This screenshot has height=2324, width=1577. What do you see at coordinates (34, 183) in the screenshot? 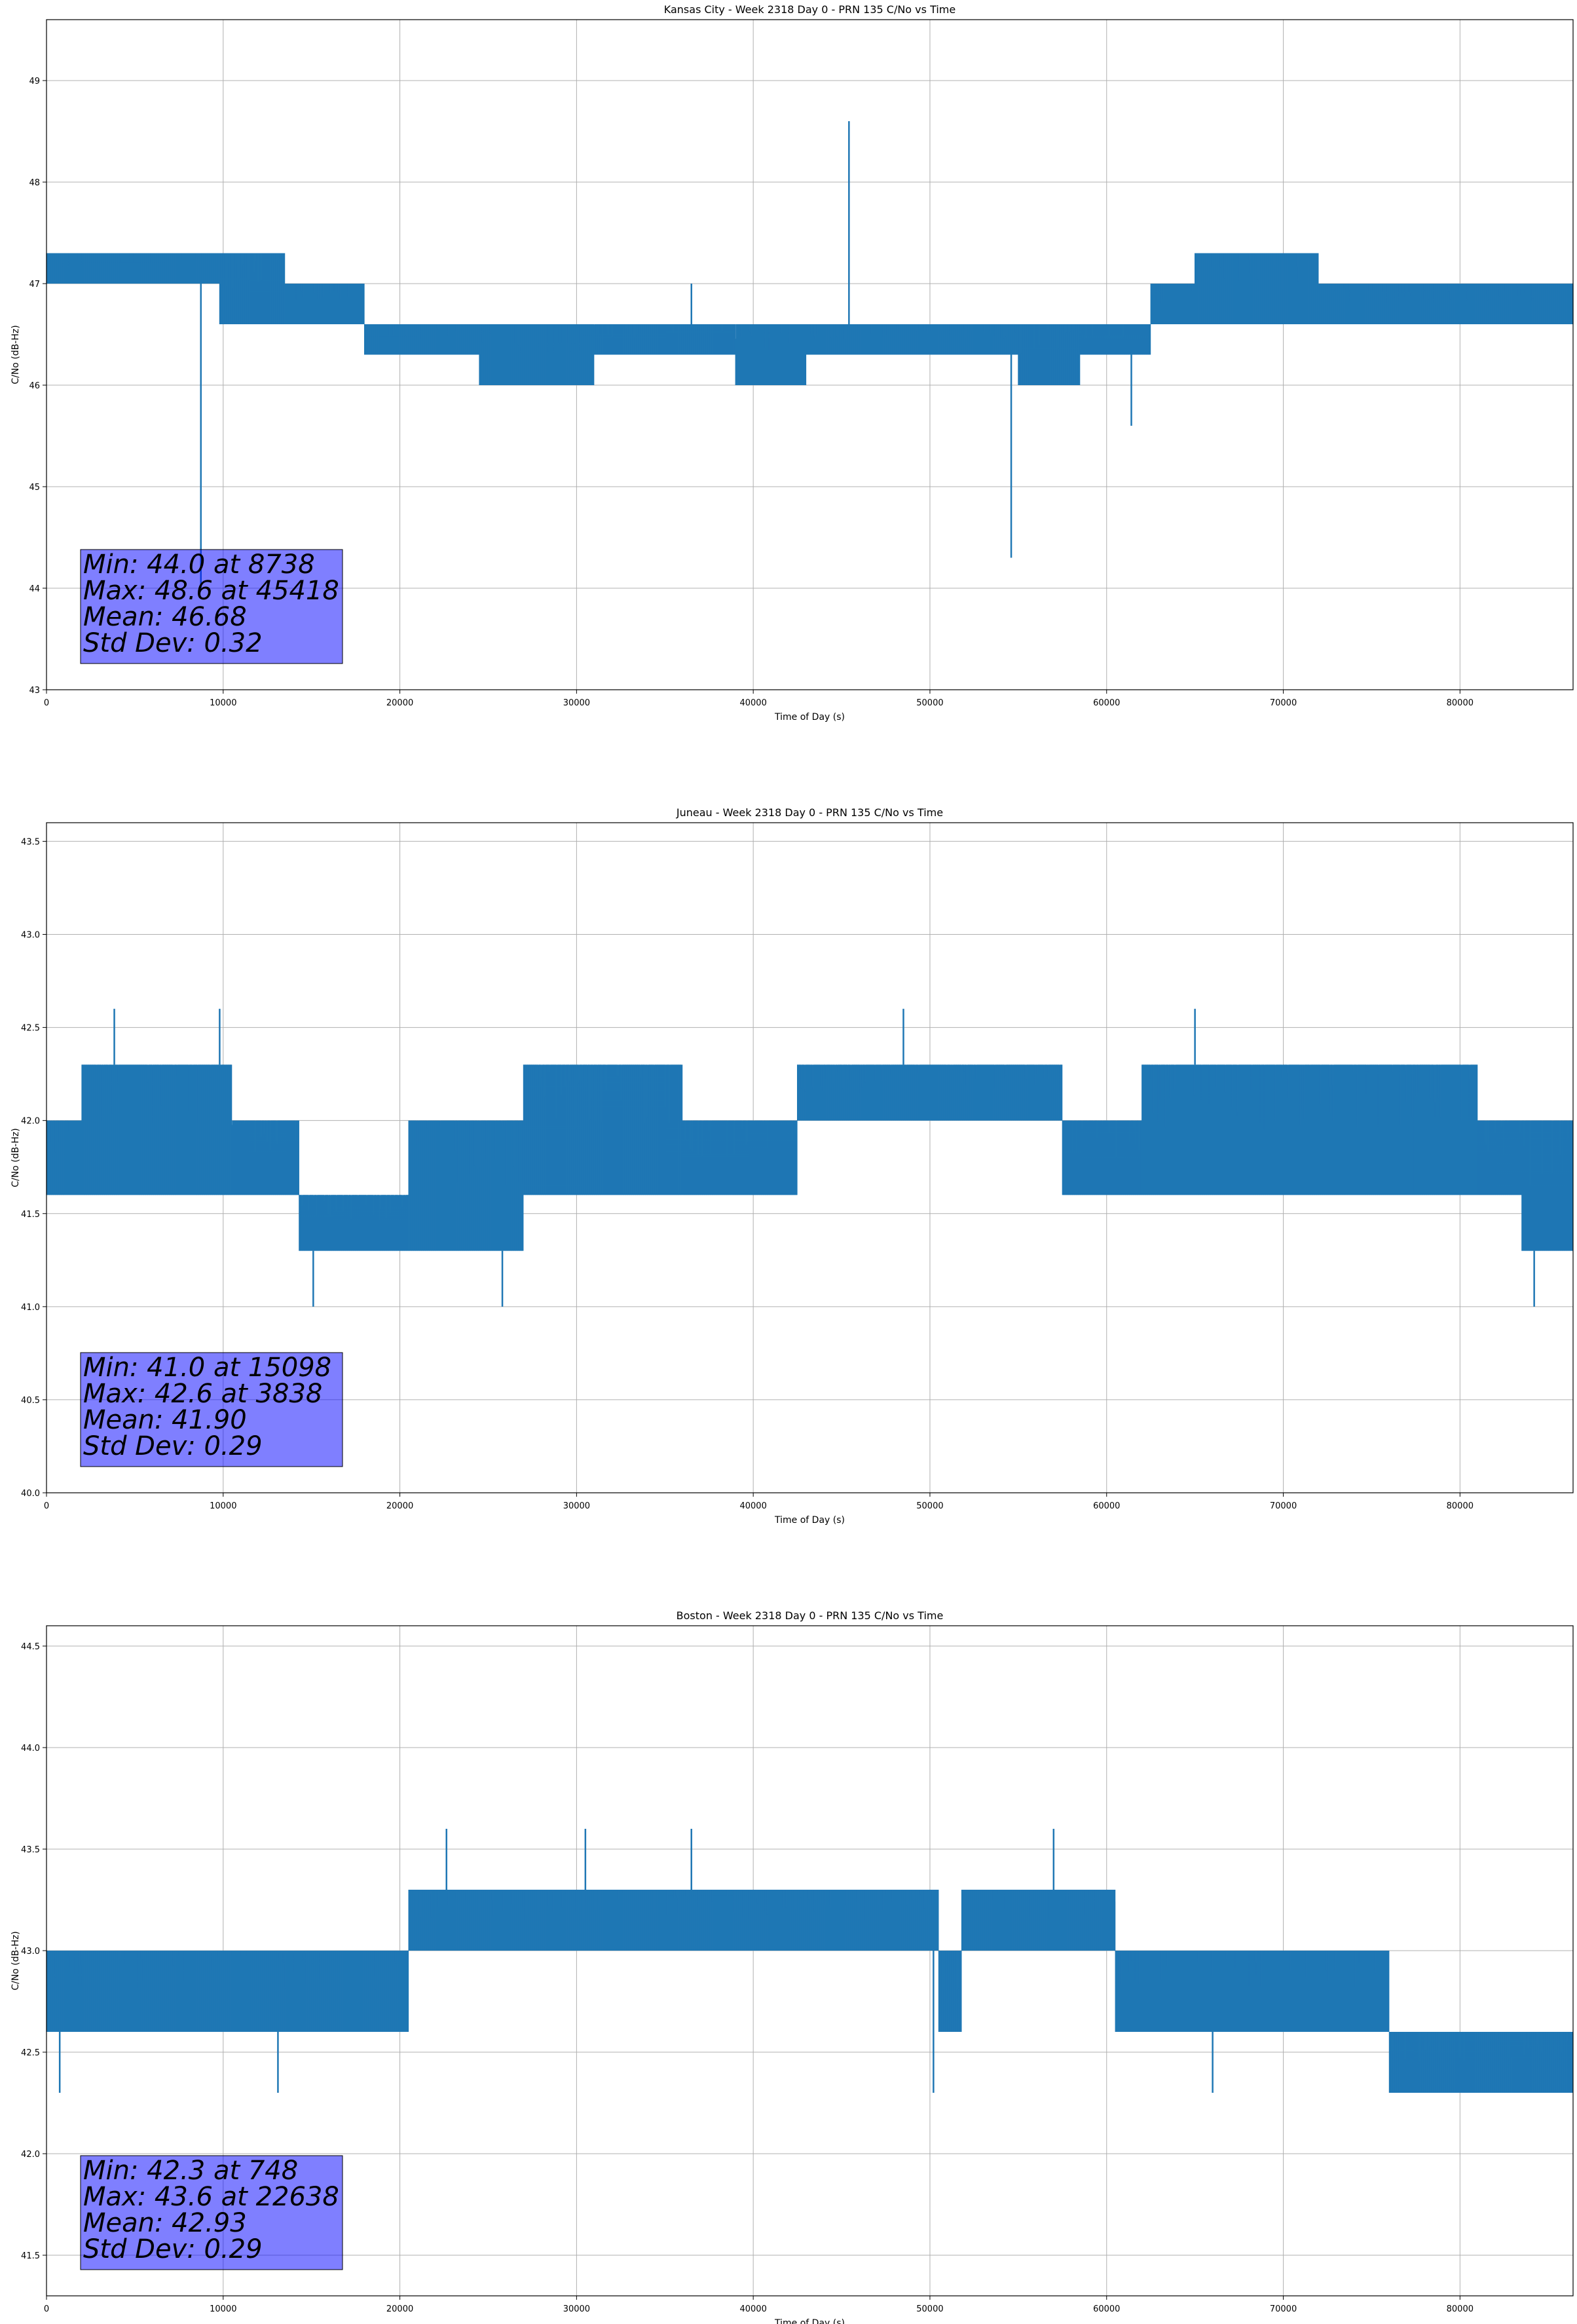
I see `y-tick-label: 48` at bounding box center [34, 183].